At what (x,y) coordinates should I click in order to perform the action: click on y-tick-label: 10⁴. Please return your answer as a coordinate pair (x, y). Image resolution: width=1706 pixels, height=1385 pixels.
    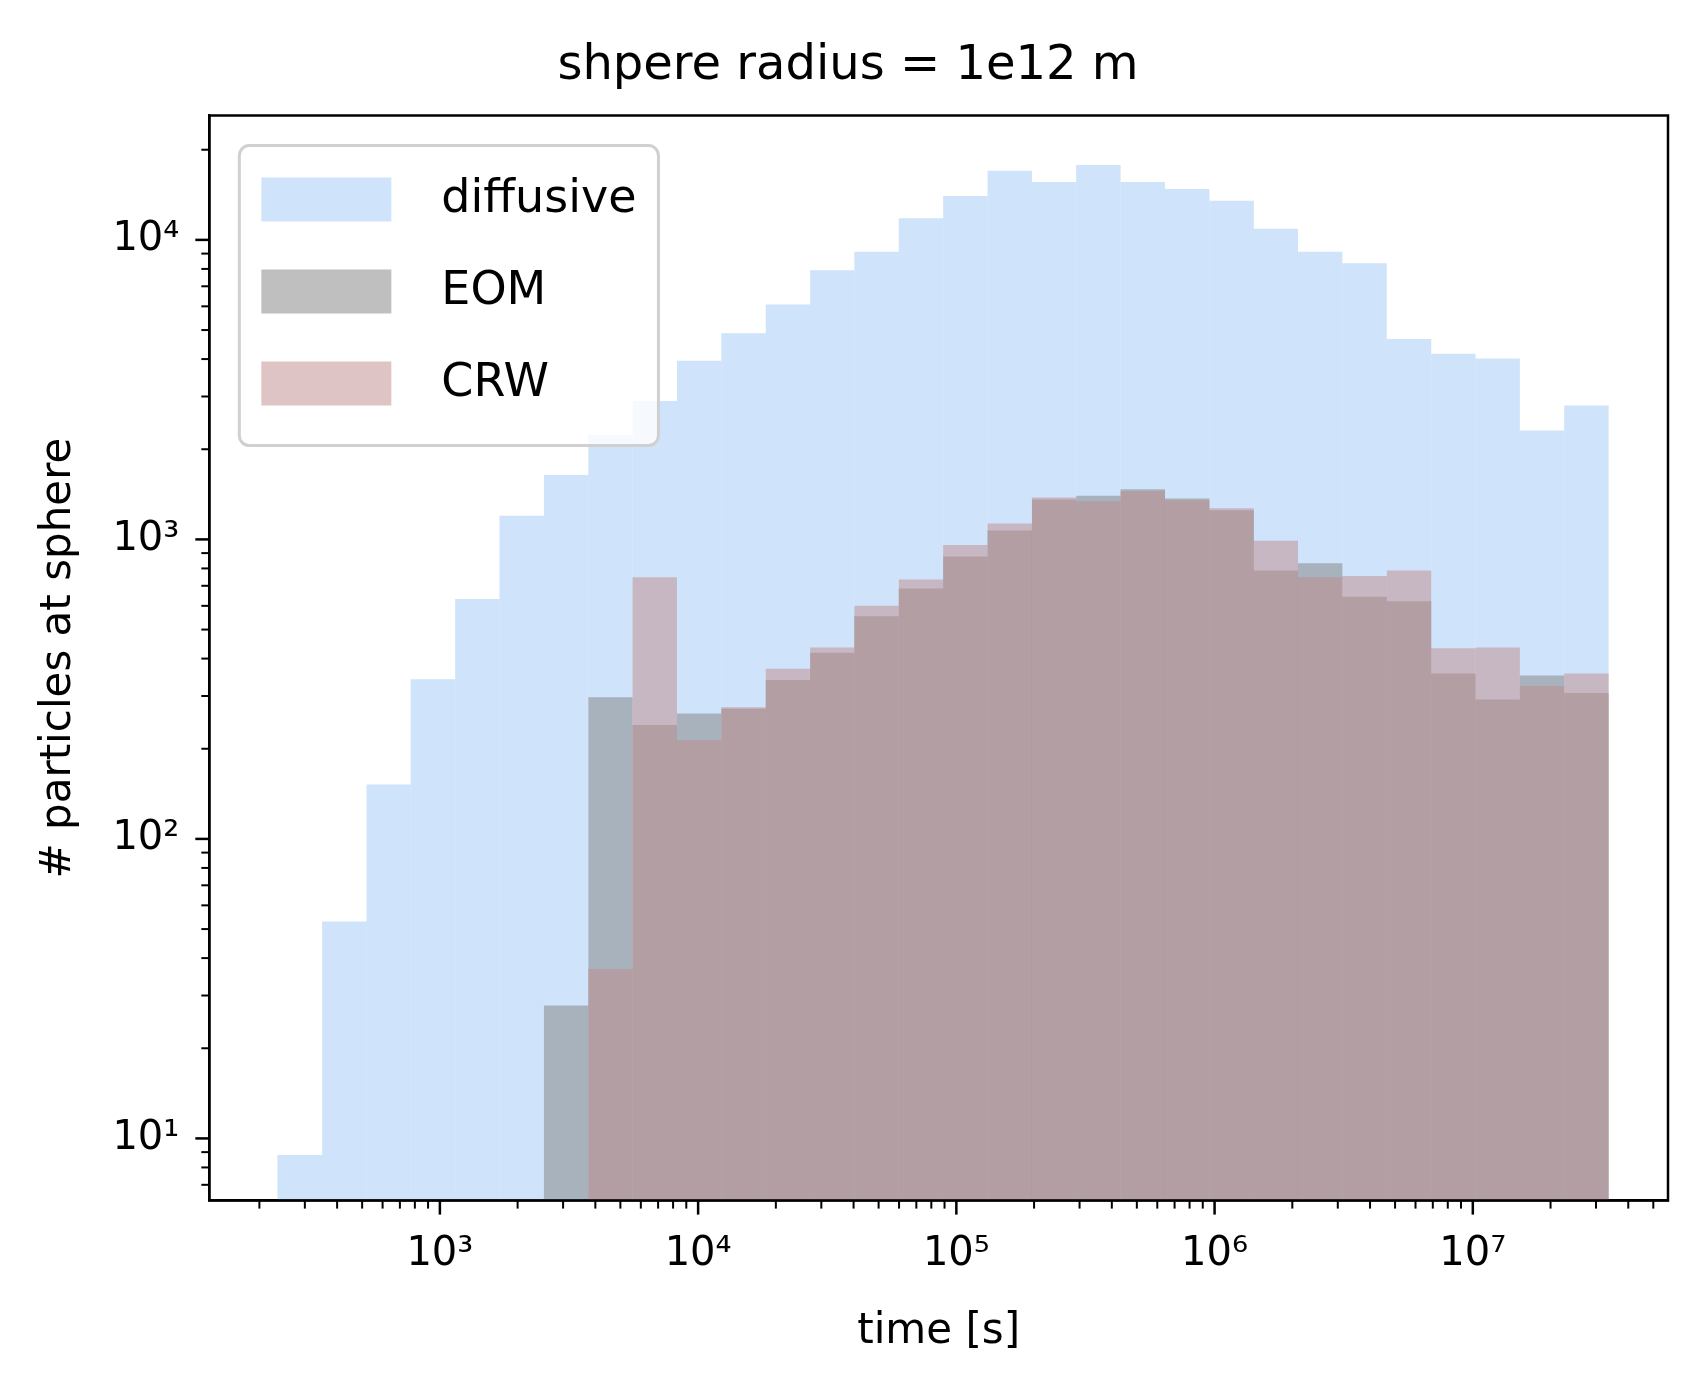
    Looking at the image, I should click on (146, 236).